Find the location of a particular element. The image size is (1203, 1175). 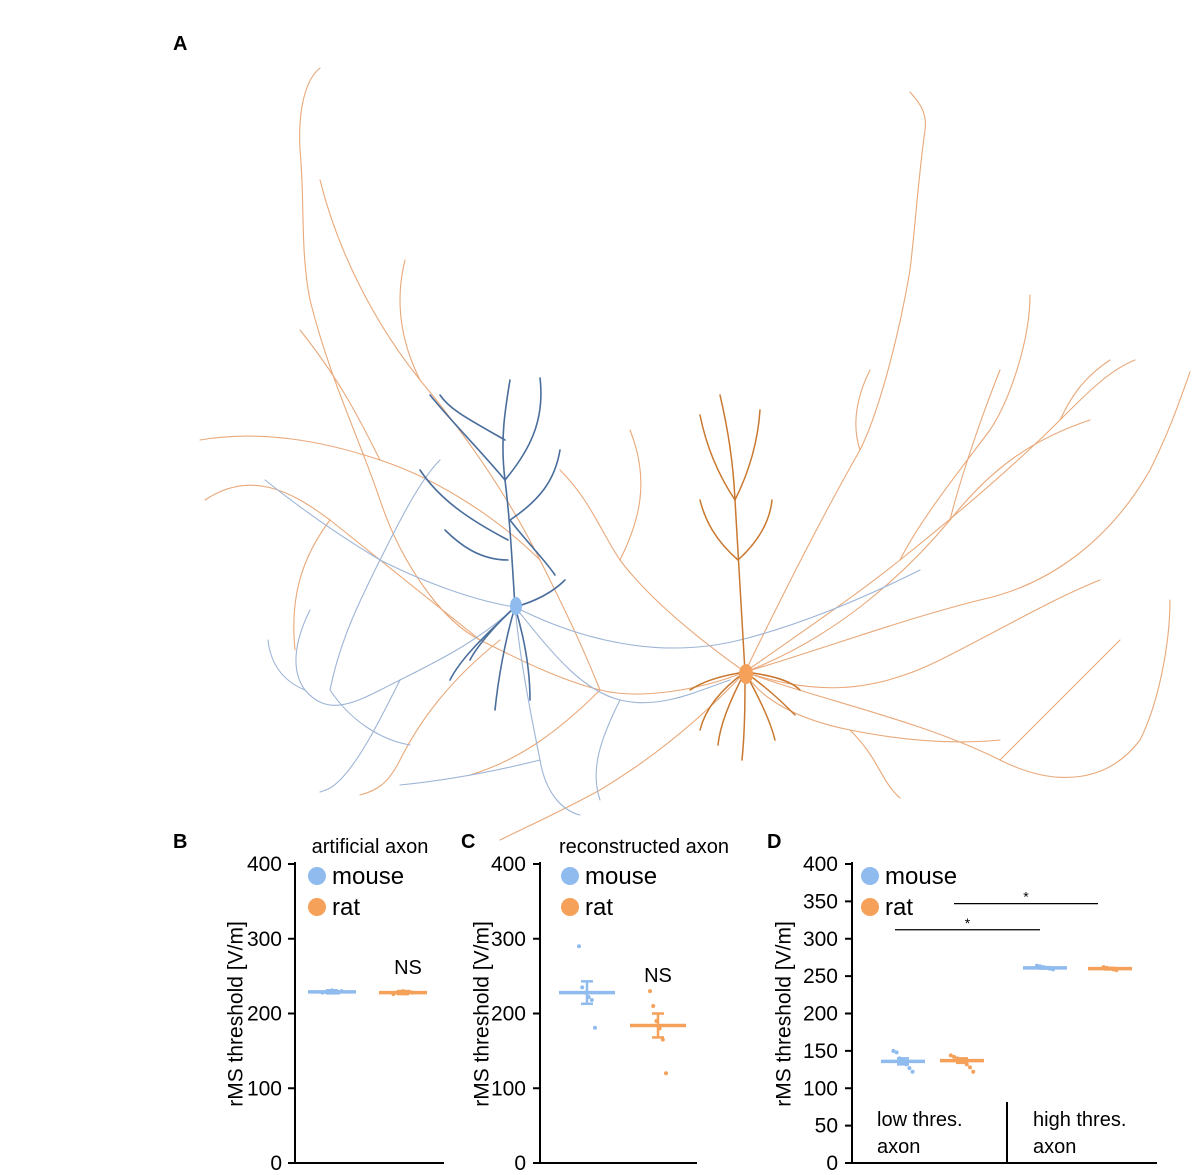

panel-b-y-tick-label-300: 300 is located at coordinates (264, 939).